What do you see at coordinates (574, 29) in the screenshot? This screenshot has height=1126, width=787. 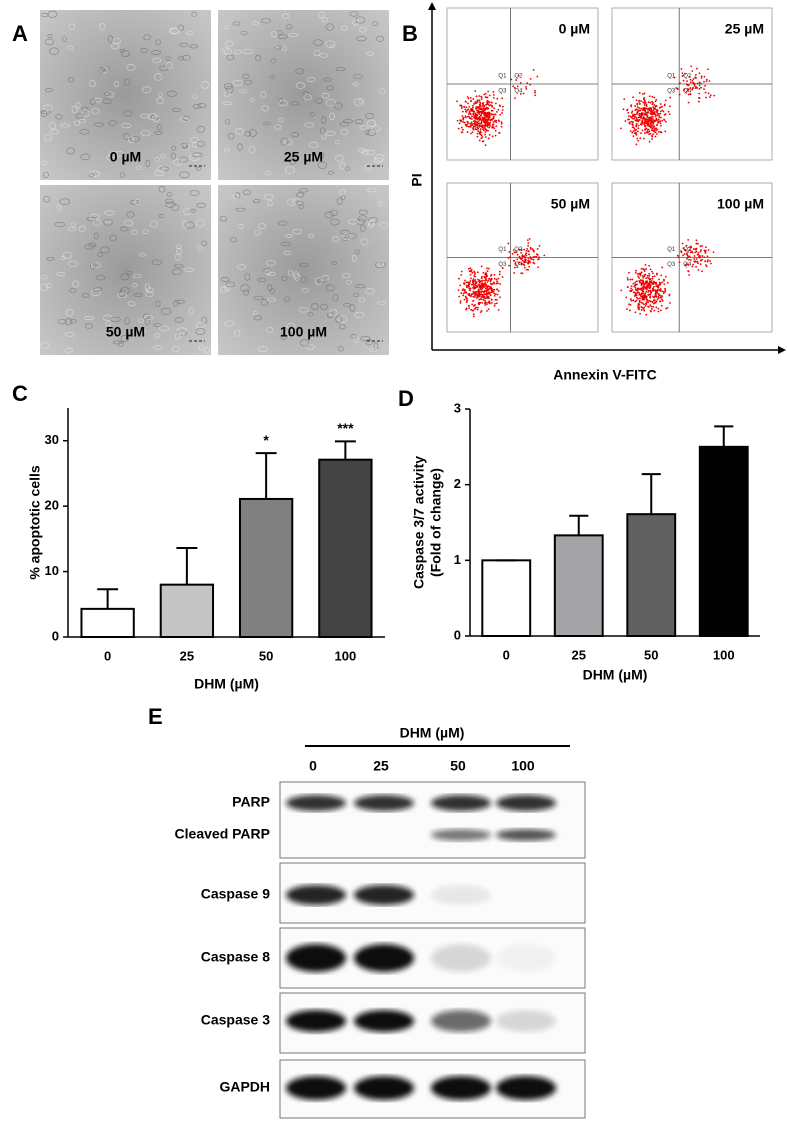 I see `plot-label: 0 µM` at bounding box center [574, 29].